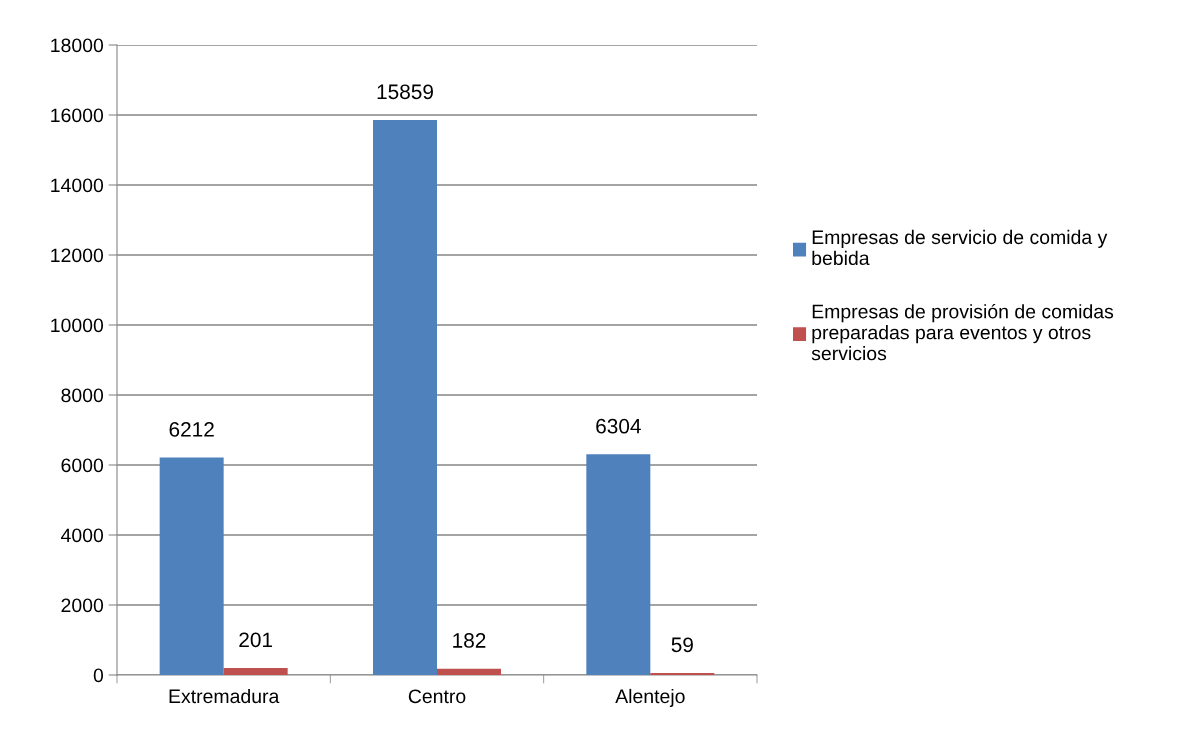 The height and width of the screenshot is (731, 1198). Describe the element at coordinates (469, 640) in the screenshot. I see `data-label: 182` at that location.